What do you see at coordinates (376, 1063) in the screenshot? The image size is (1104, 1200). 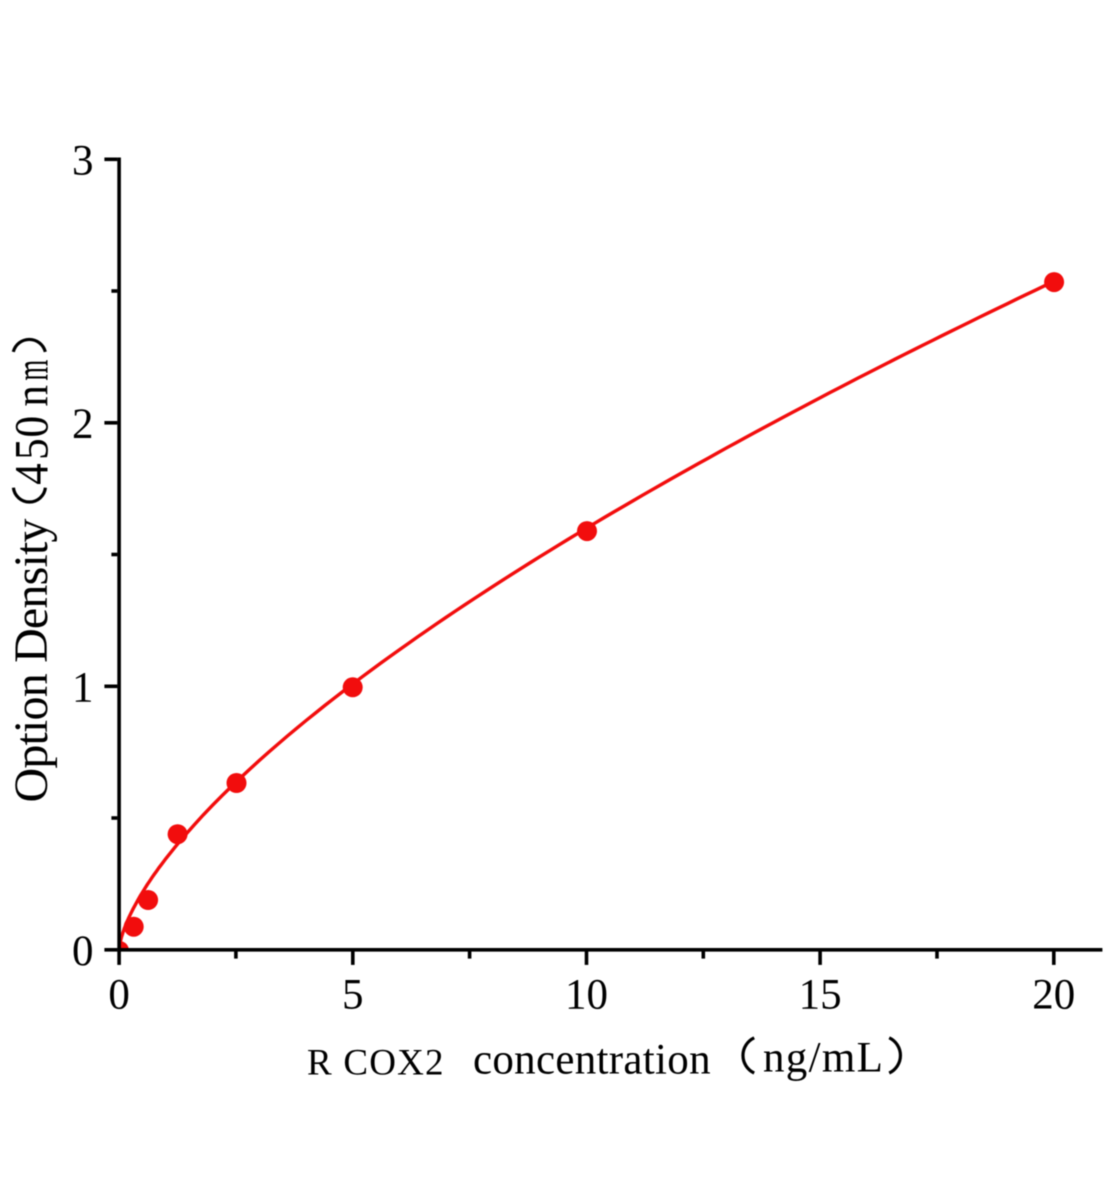 I see `svg-text: R COX2` at bounding box center [376, 1063].